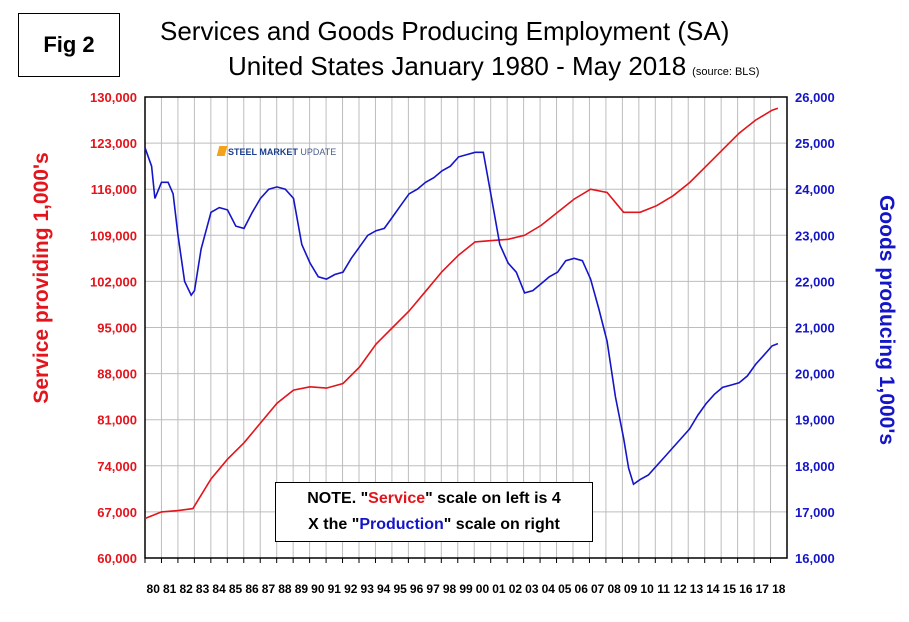 Image resolution: width=909 pixels, height=622 pixels. Describe the element at coordinates (433, 589) in the screenshot. I see `x-tick-label: 97` at that location.